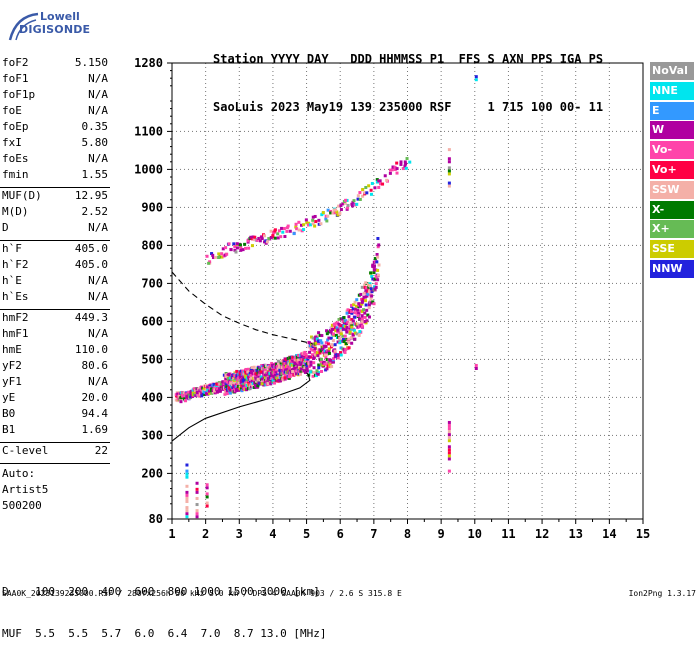 This screenshot has height=655, width=700. I want to click on param-name: MUF(D), so click(22, 195).